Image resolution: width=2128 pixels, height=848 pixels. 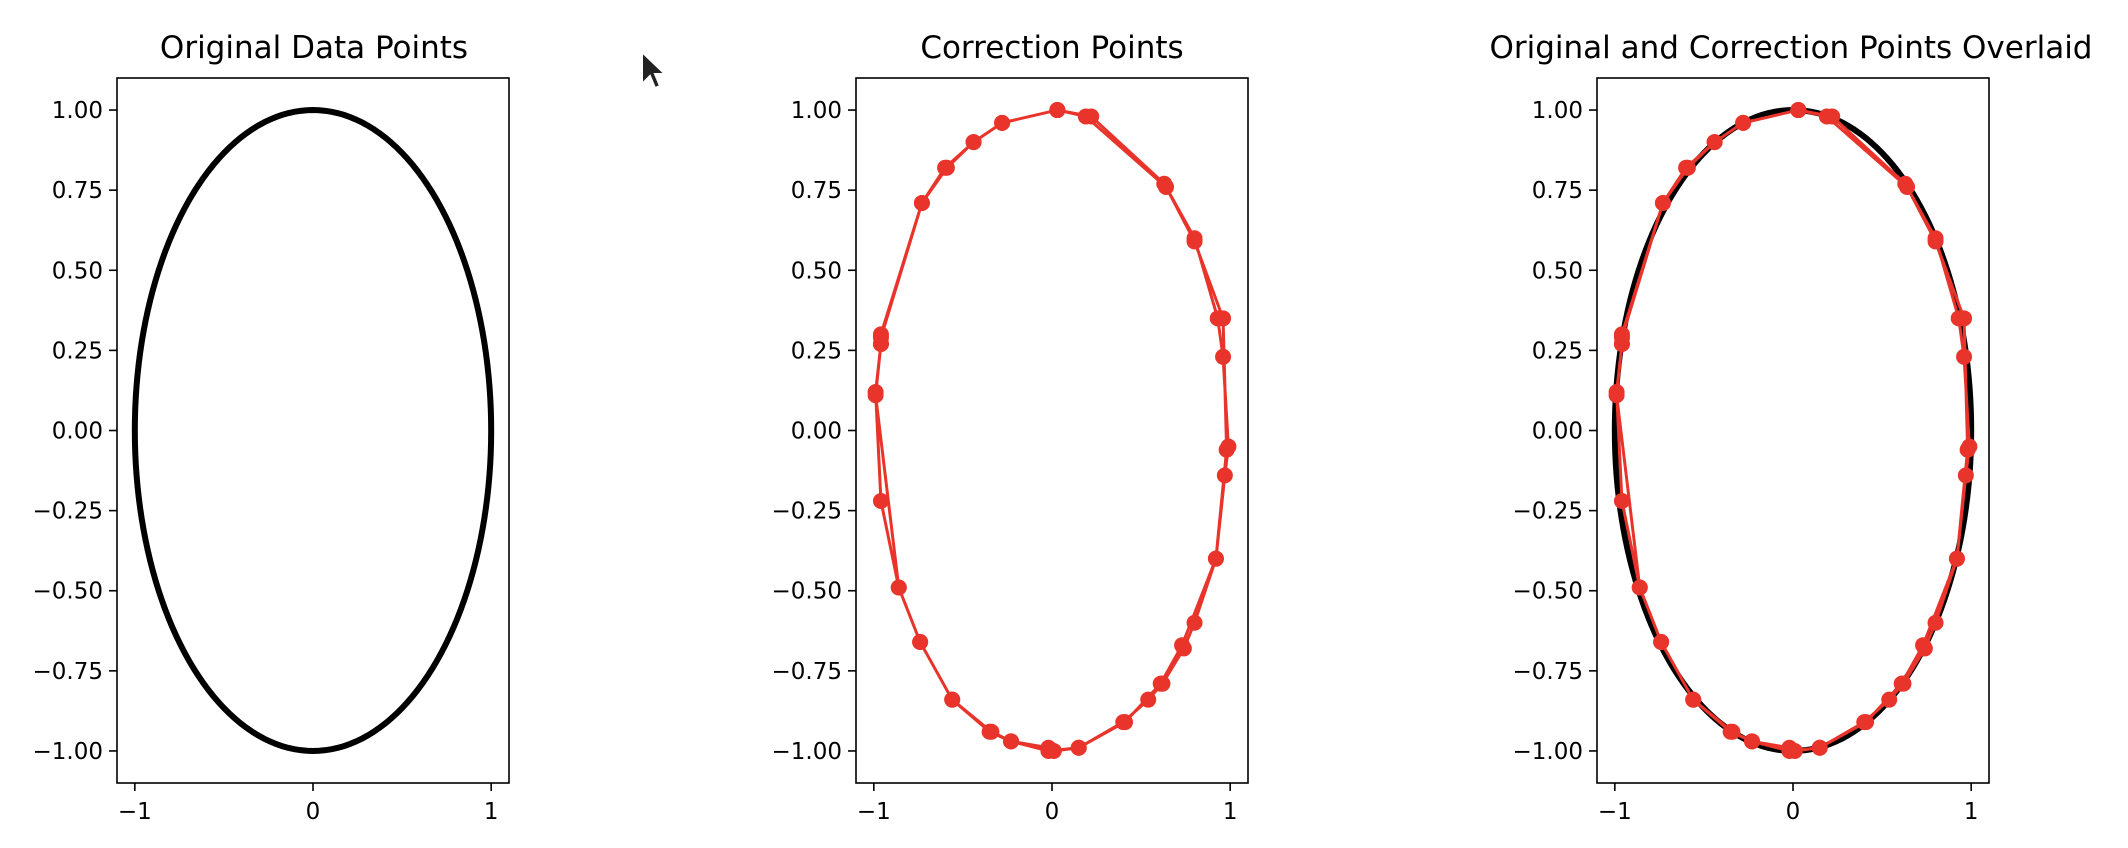 What do you see at coordinates (314, 48) in the screenshot?
I see `chart-title: Original Data Points` at bounding box center [314, 48].